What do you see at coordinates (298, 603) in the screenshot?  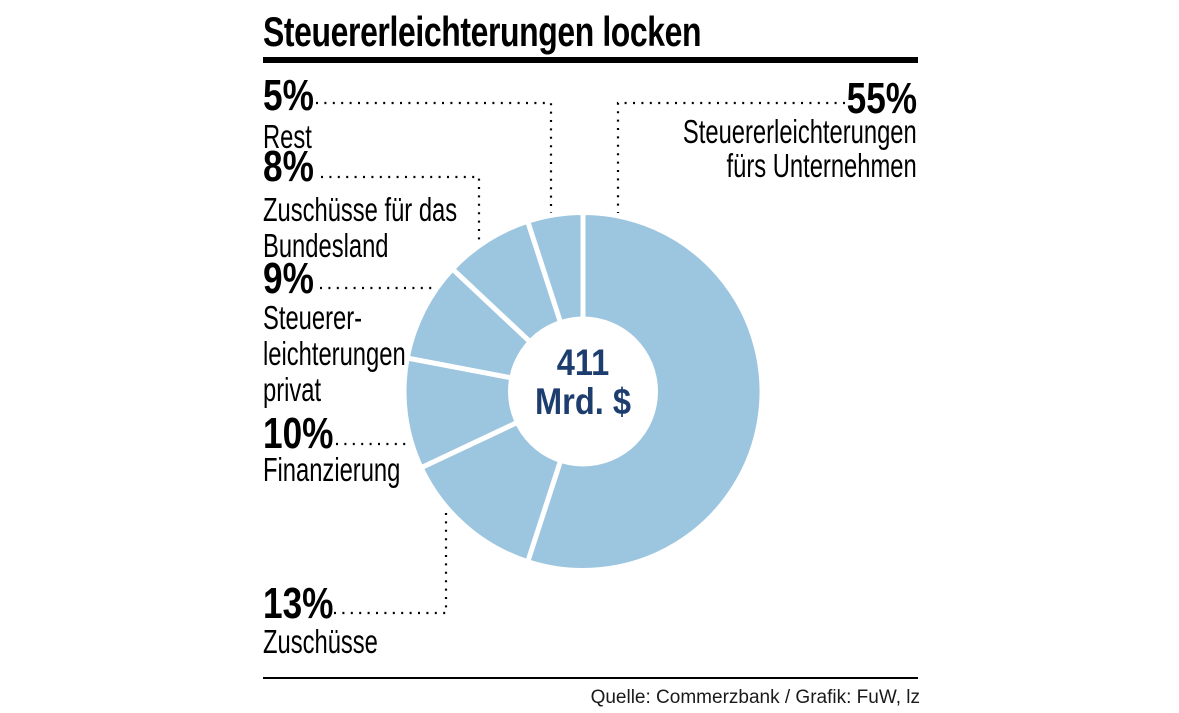 I see `segment-pct-1: 13%` at bounding box center [298, 603].